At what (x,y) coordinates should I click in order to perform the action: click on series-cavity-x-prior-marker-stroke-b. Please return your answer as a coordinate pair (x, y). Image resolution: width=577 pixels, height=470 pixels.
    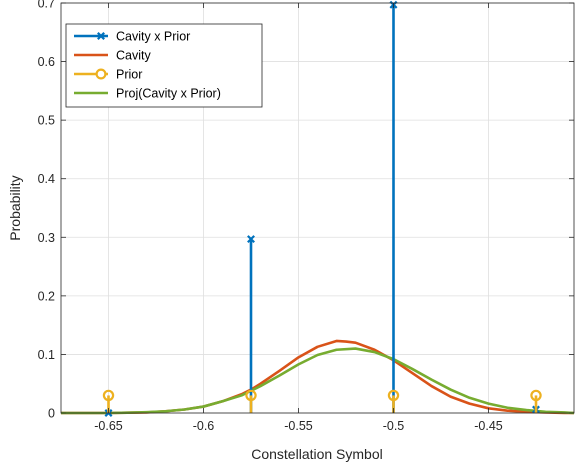
    Looking at the image, I should click on (251, 239).